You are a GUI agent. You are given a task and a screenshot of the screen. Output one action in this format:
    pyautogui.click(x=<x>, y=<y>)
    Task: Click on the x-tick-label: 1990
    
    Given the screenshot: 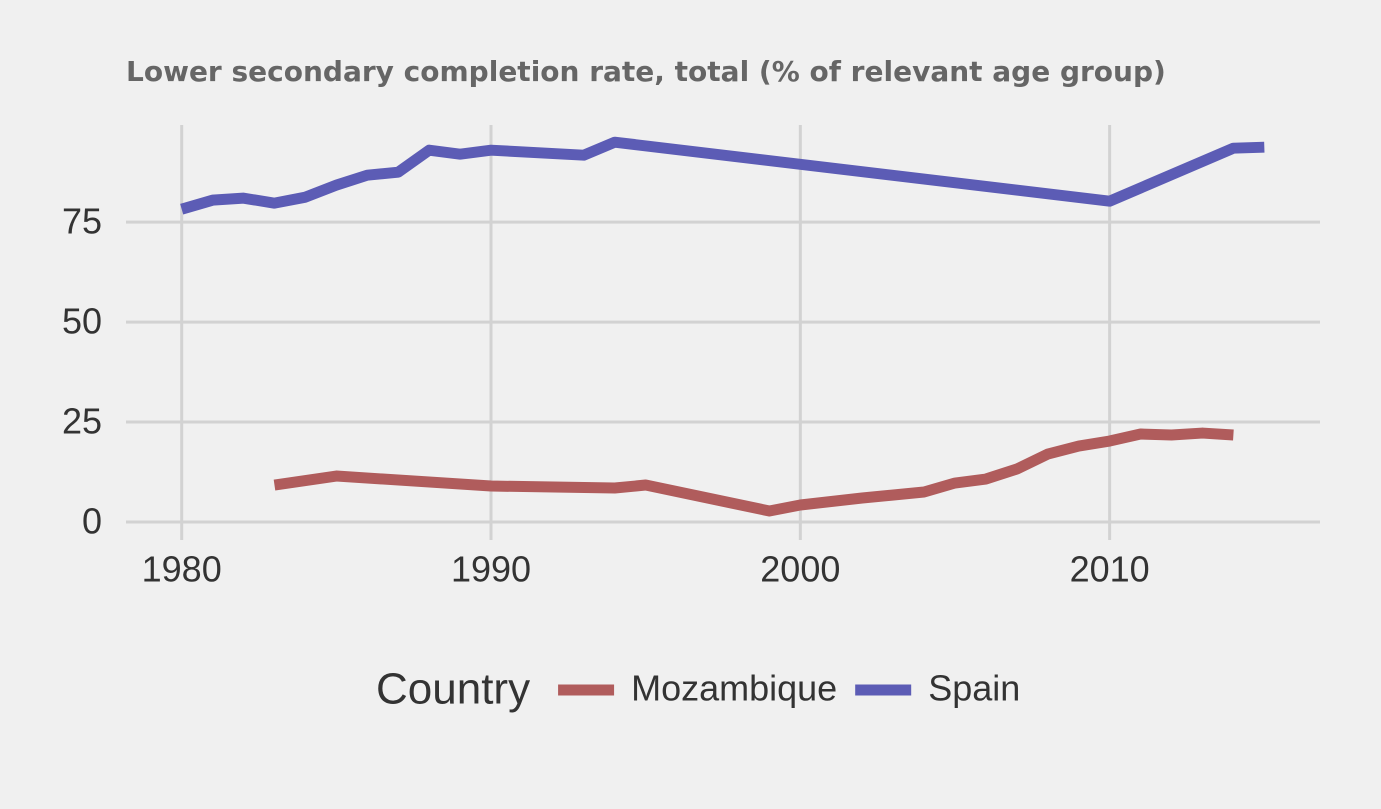 What is the action you would take?
    pyautogui.click(x=491, y=569)
    